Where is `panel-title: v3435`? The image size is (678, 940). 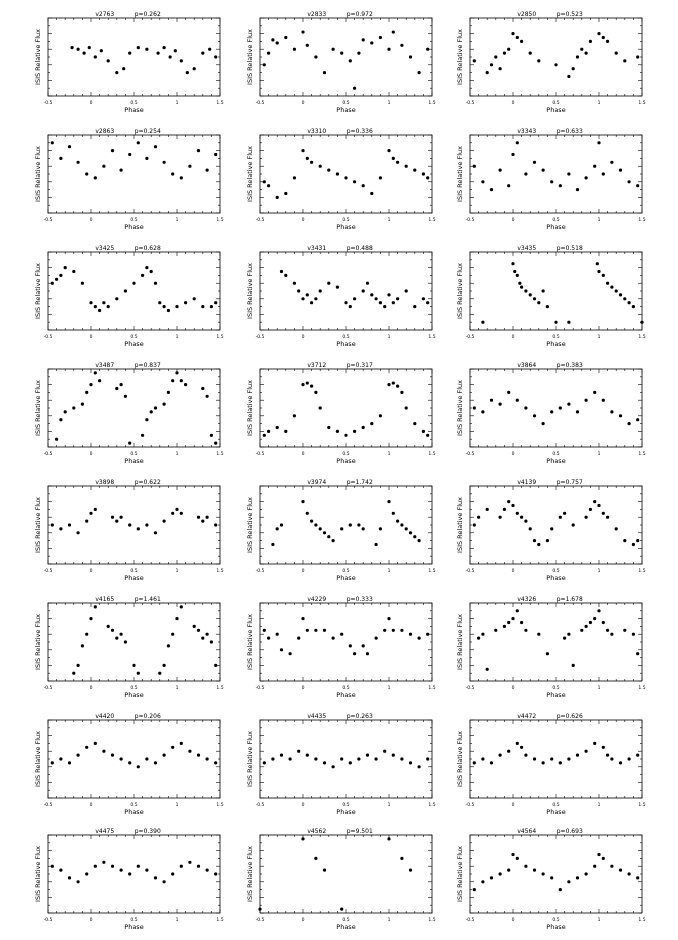
panel-title: v3435 is located at coordinates (526, 248).